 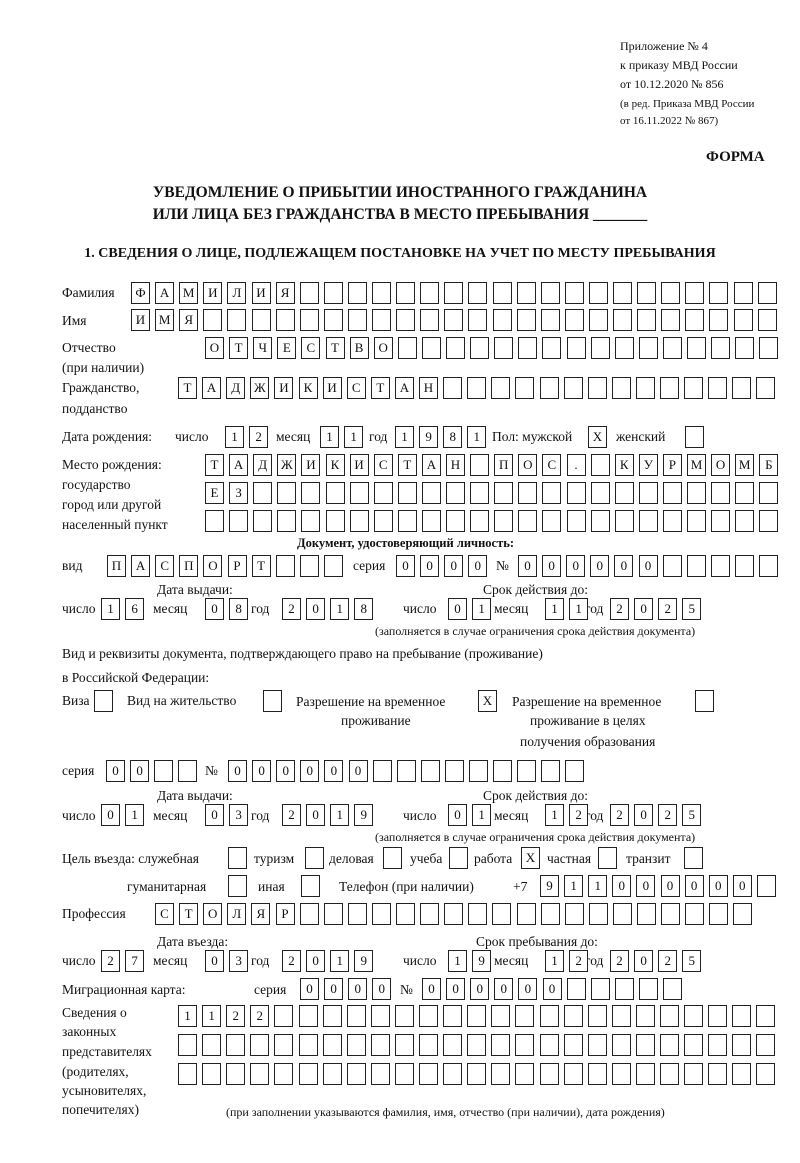 What do you see at coordinates (455, 465) in the screenshot?
I see `birthplace-1-char-box: Н` at bounding box center [455, 465].